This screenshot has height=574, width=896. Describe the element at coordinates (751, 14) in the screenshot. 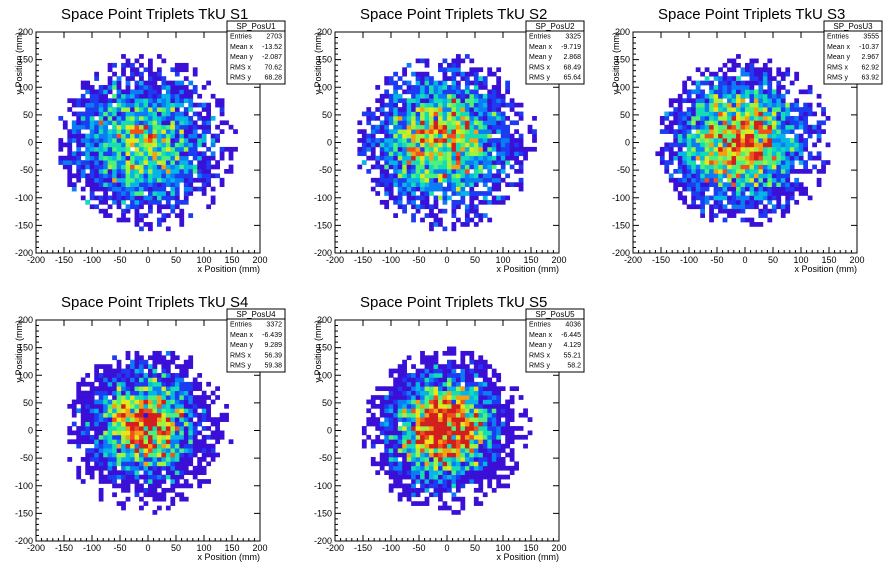

I see `chart-title: Space Point Triplets TkU S3` at that location.